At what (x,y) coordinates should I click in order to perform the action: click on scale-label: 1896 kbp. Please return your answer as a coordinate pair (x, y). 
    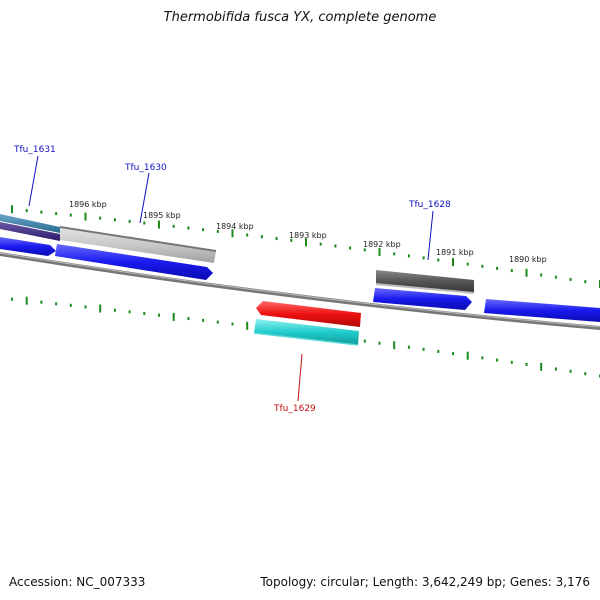
    Looking at the image, I should click on (88, 204).